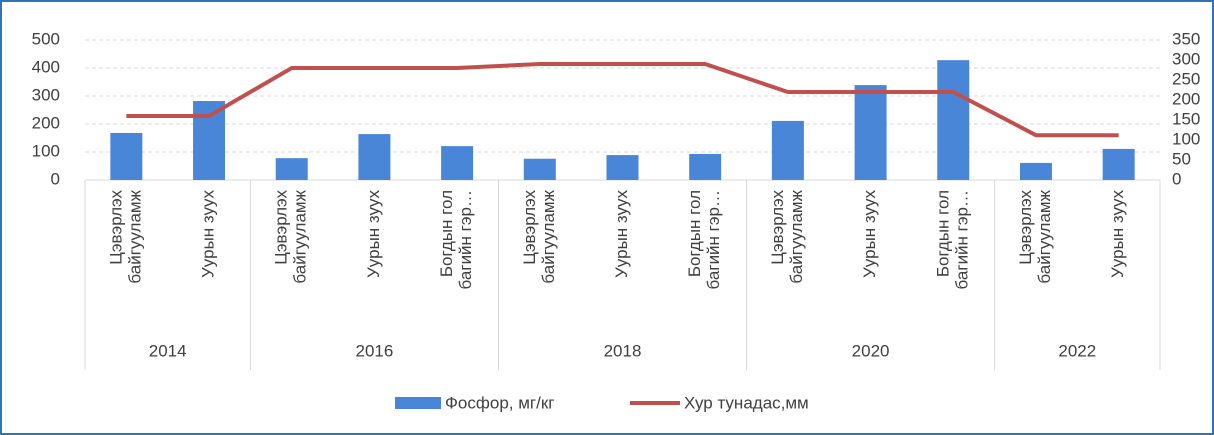 The width and height of the screenshot is (1214, 435). Describe the element at coordinates (1077, 350) in the screenshot. I see `group-label: 2022` at that location.